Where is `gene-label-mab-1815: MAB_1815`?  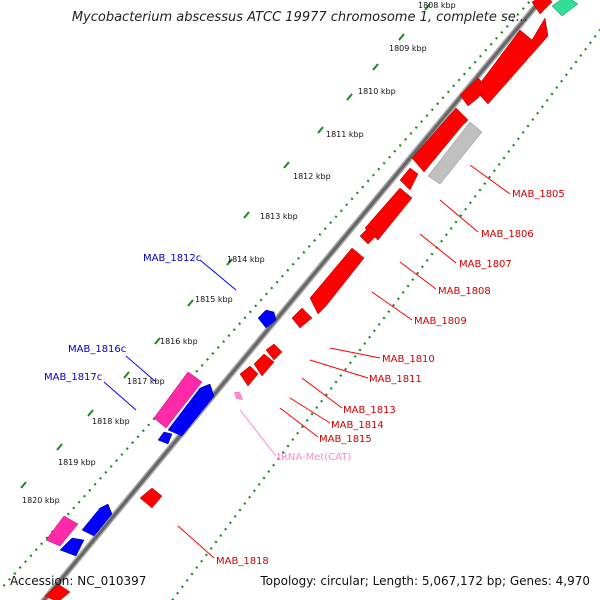 gene-label-mab-1815: MAB_1815 is located at coordinates (345, 439).